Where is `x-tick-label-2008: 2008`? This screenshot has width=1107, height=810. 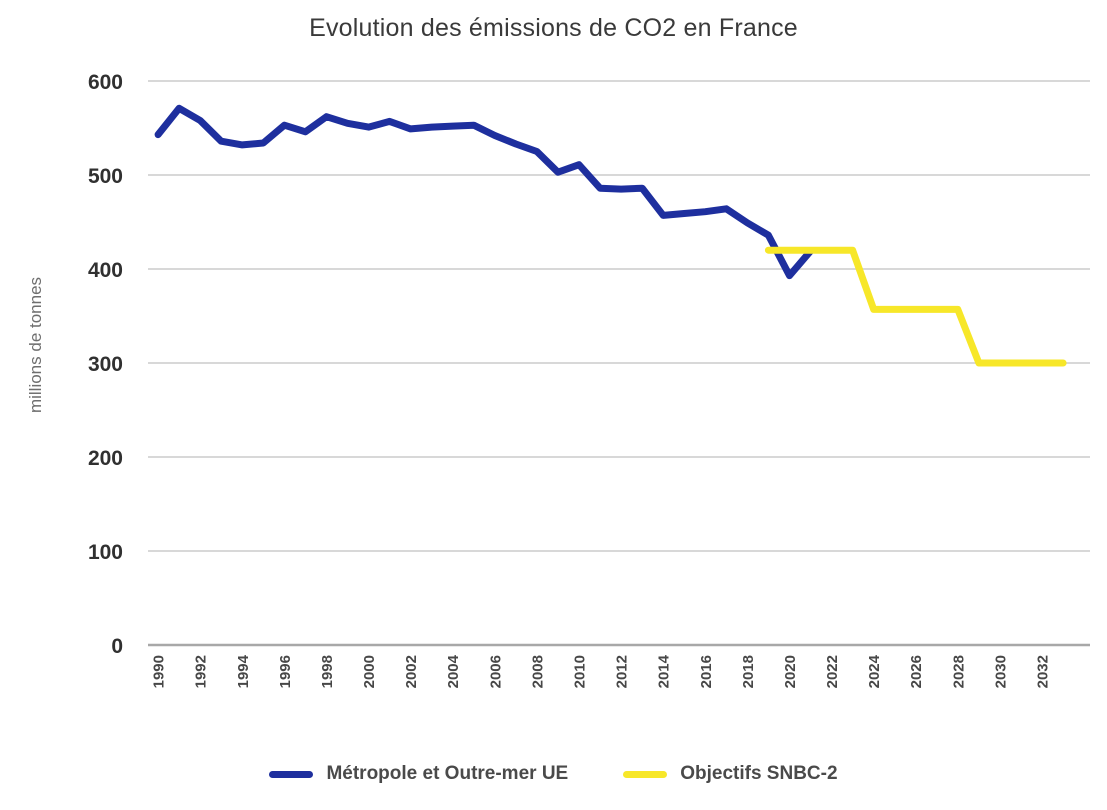
x-tick-label-2008: 2008 is located at coordinates (537, 671).